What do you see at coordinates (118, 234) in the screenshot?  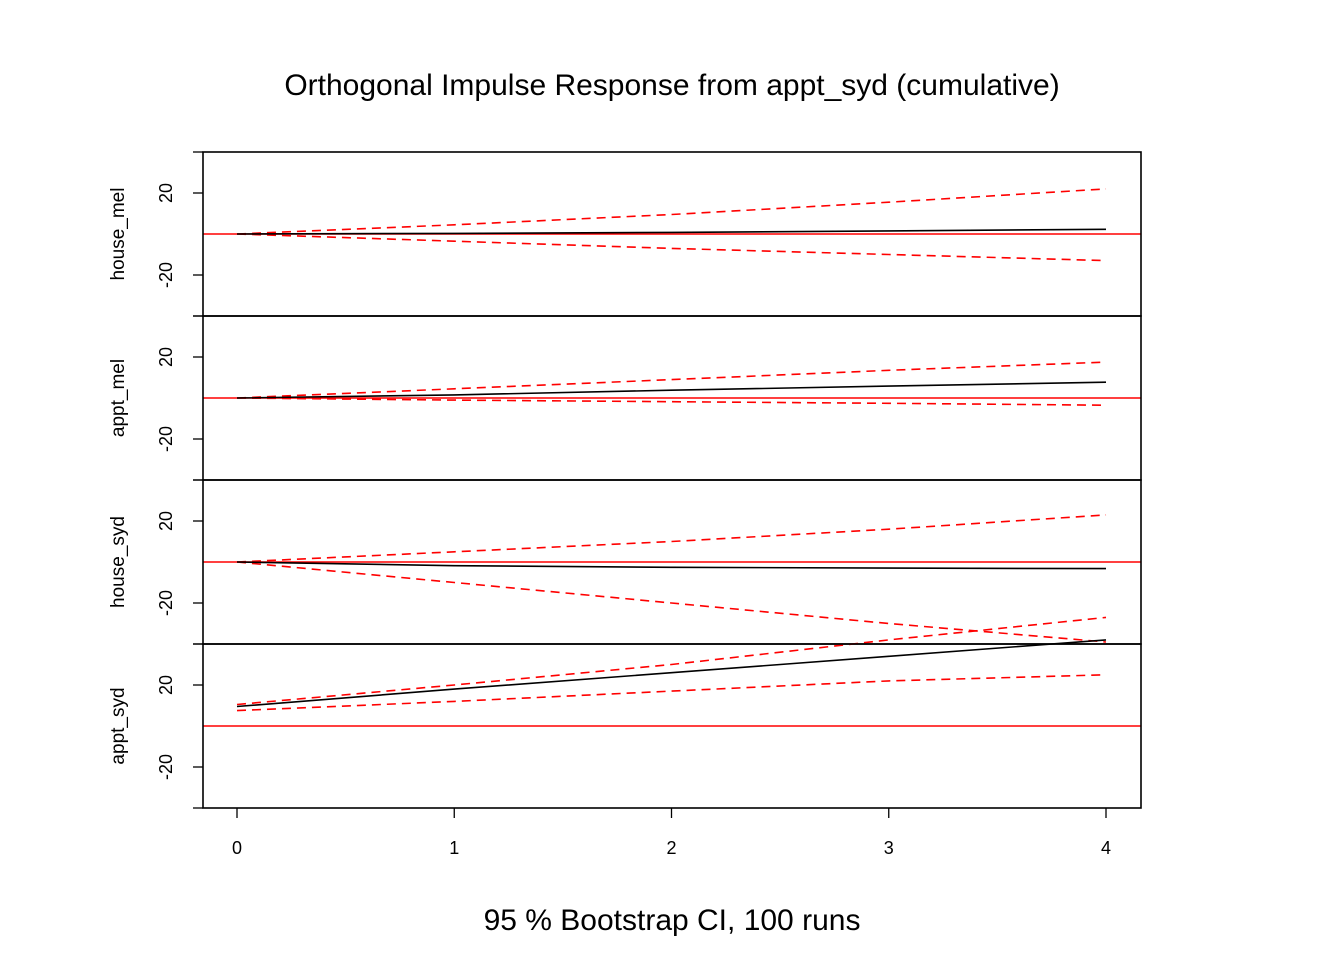 I see `panel-label-house_mel: house_mel` at bounding box center [118, 234].